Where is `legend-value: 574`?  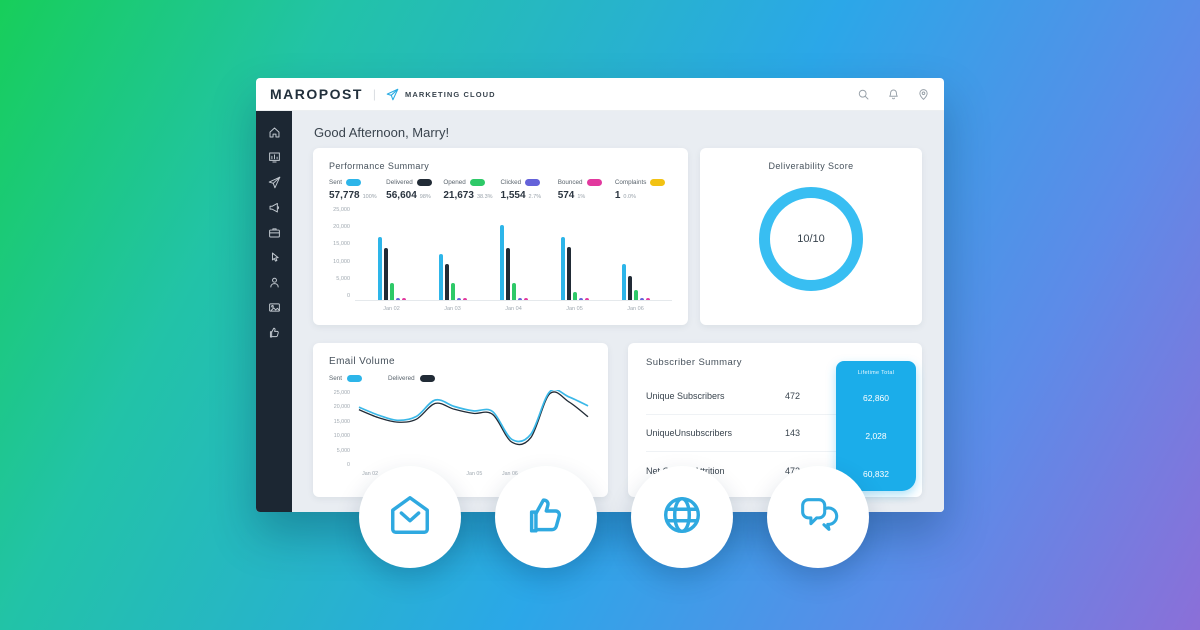
legend-value: 574 is located at coordinates (566, 195).